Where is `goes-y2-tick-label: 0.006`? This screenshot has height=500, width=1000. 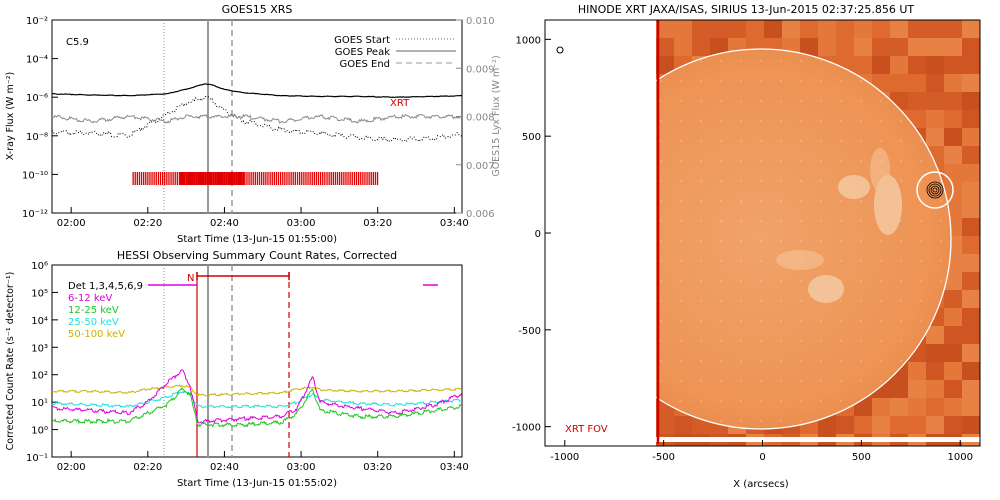
goes-y2-tick-label: 0.006 is located at coordinates (480, 214).